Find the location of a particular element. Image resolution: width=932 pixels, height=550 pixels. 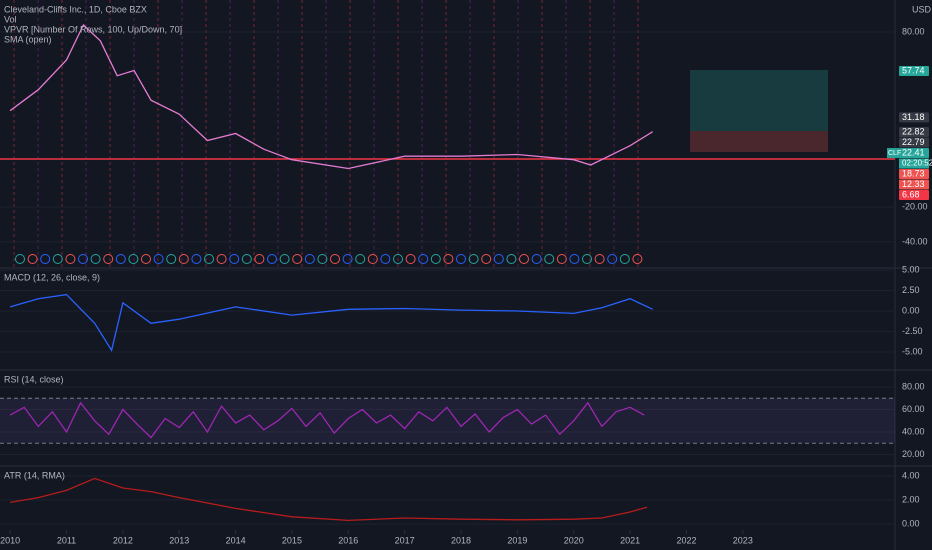

price-label: 22.82 is located at coordinates (913, 131).